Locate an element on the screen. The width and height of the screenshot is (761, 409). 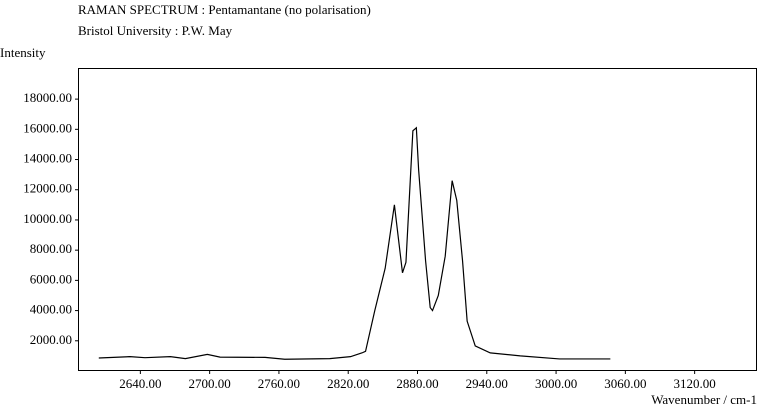
x-axis-label: Wavenumber / cm-1 is located at coordinates (704, 399).